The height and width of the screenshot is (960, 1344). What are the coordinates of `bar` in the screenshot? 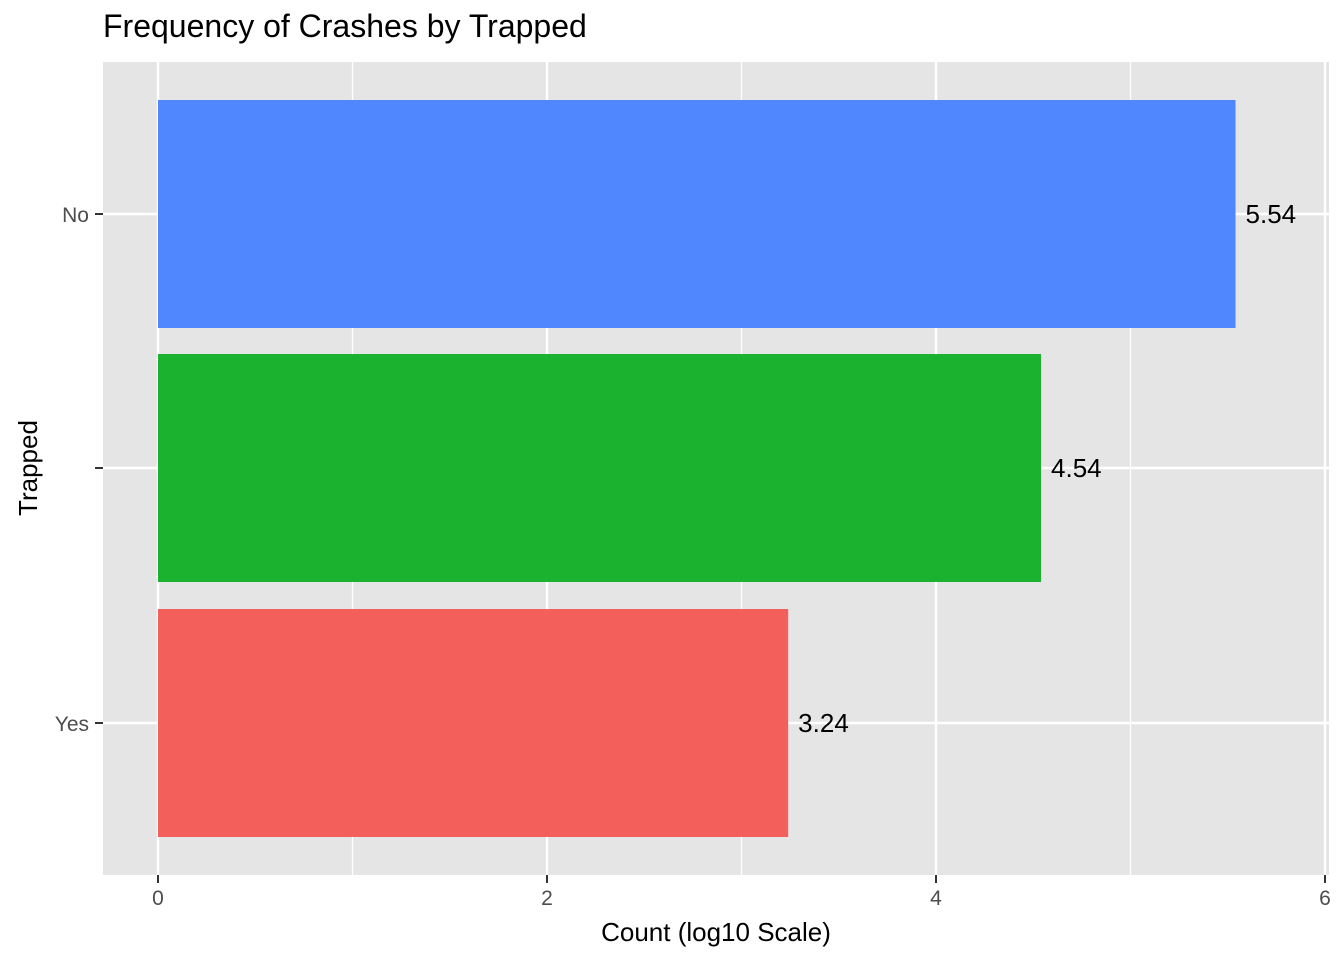 It's located at (473, 723).